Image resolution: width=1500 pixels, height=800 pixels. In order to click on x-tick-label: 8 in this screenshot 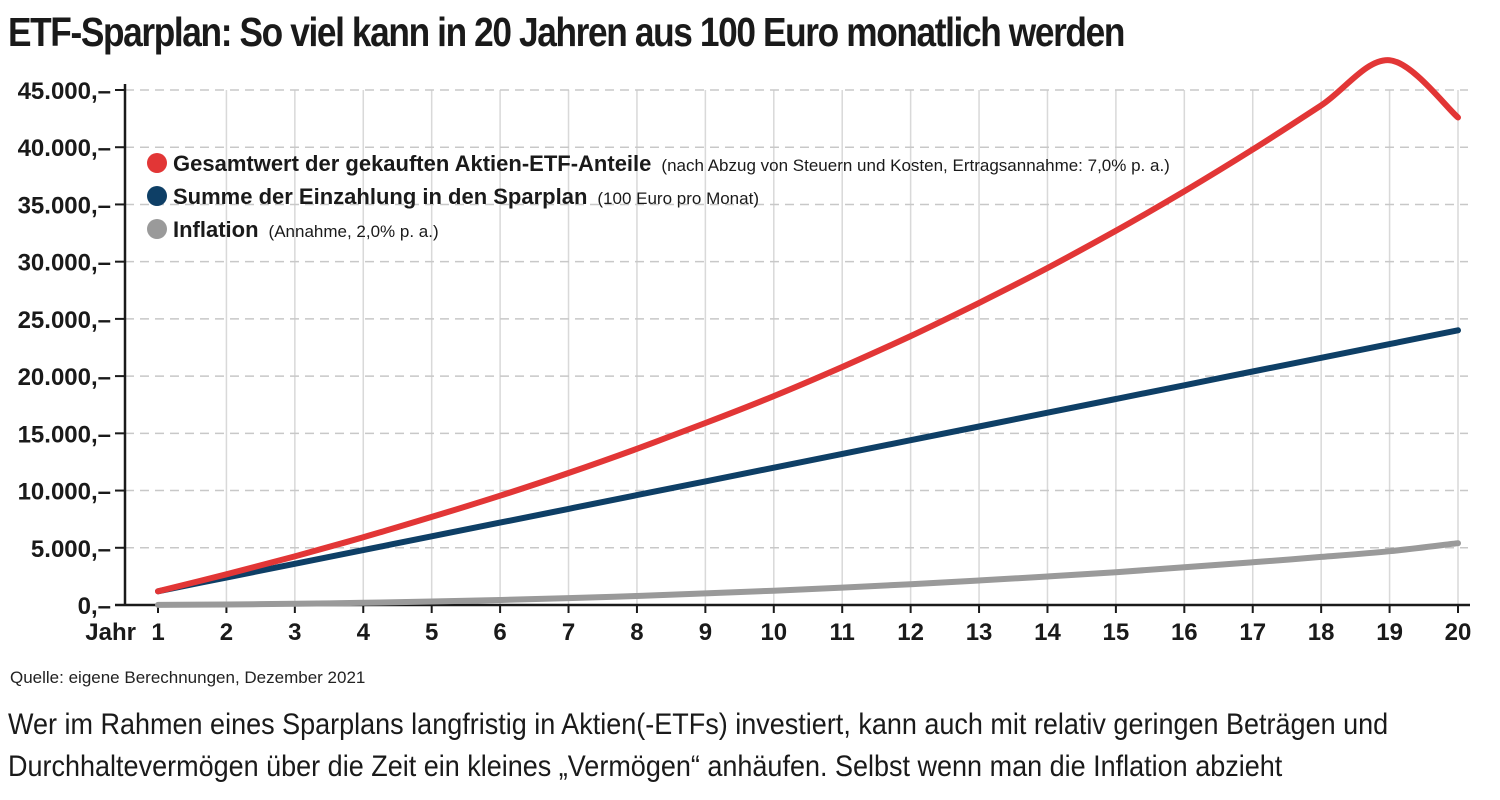, I will do `click(636, 632)`.